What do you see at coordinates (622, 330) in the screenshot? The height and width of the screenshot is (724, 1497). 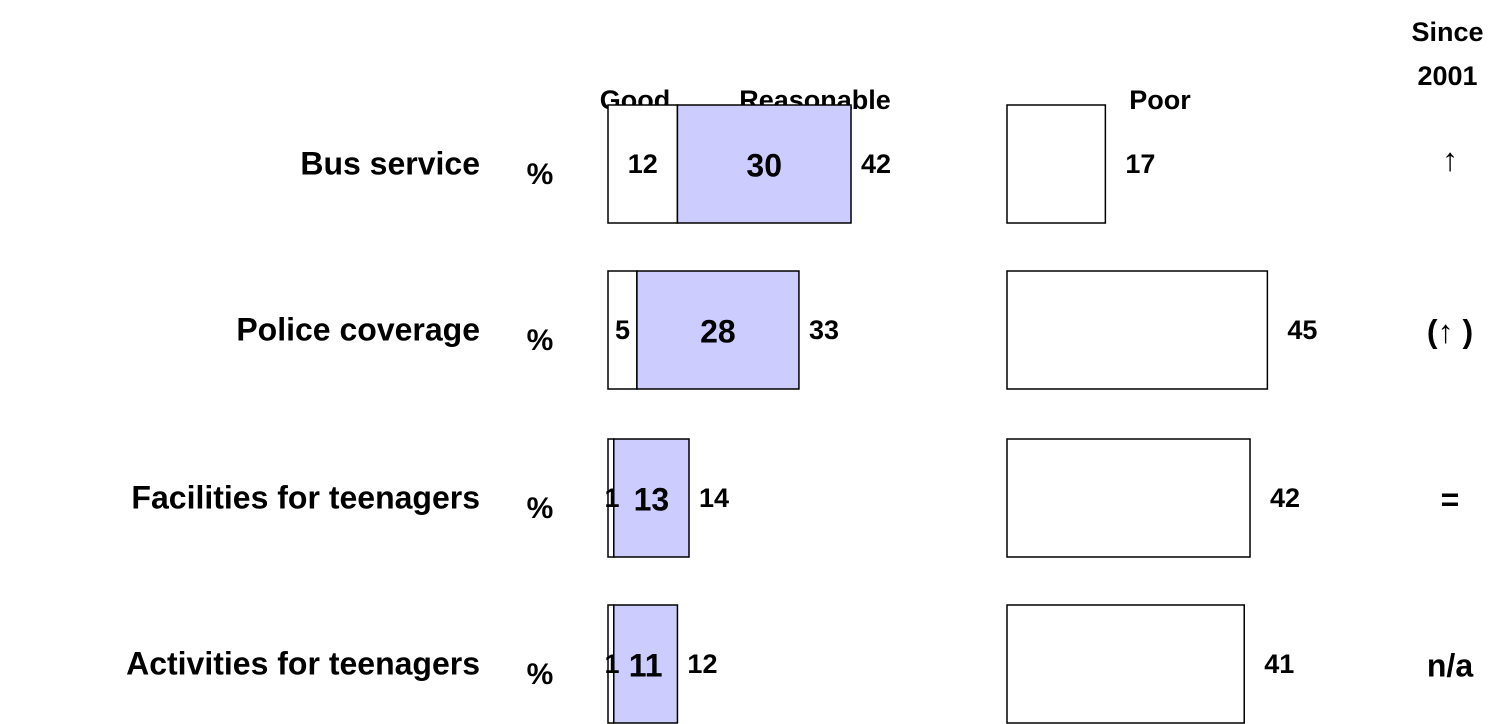 I see `value-label: 5` at bounding box center [622, 330].